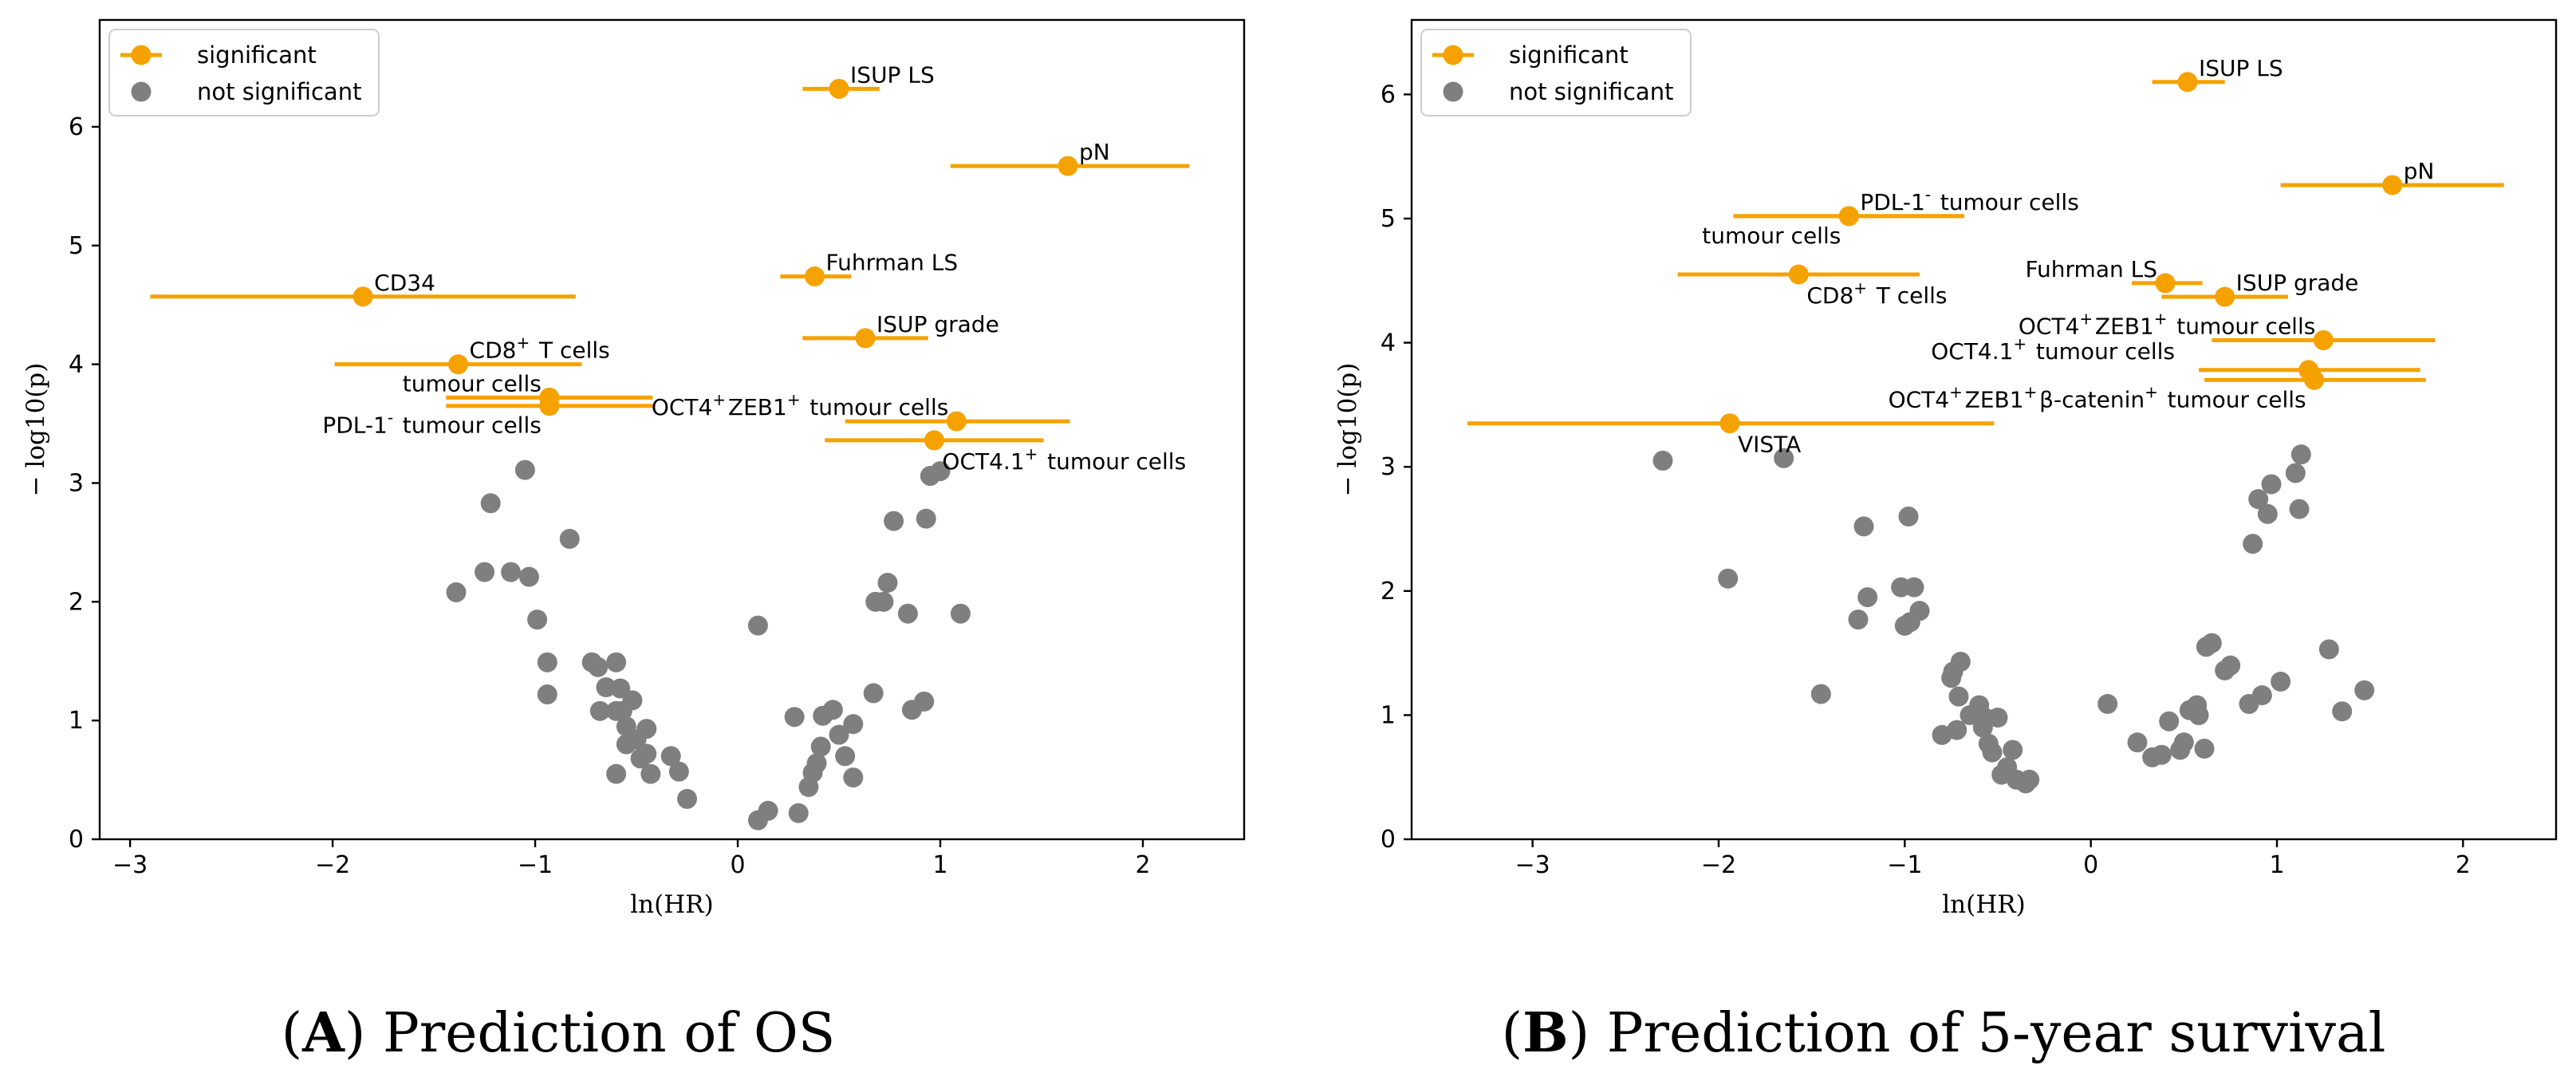 This screenshot has height=1073, width=2576. Describe the element at coordinates (1347, 430) in the screenshot. I see `y-axis-label-b: − log10(p)` at that location.